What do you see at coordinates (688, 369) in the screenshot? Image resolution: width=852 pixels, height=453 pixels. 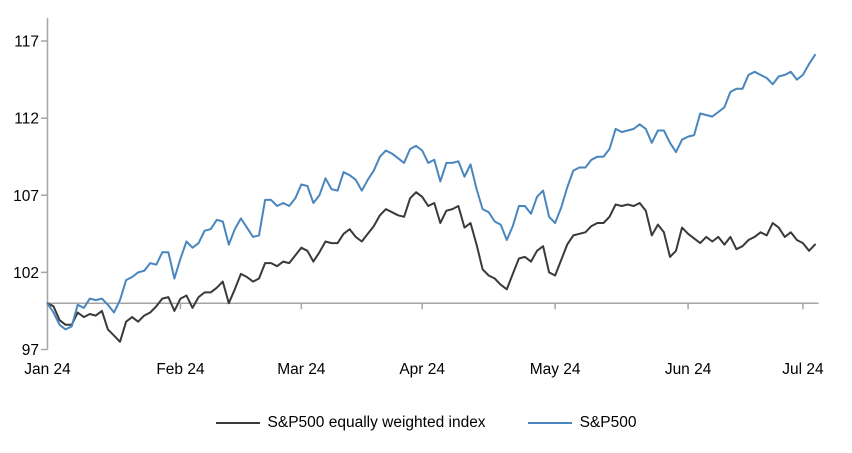 I see `x-axis-label: Jun 24` at bounding box center [688, 369].